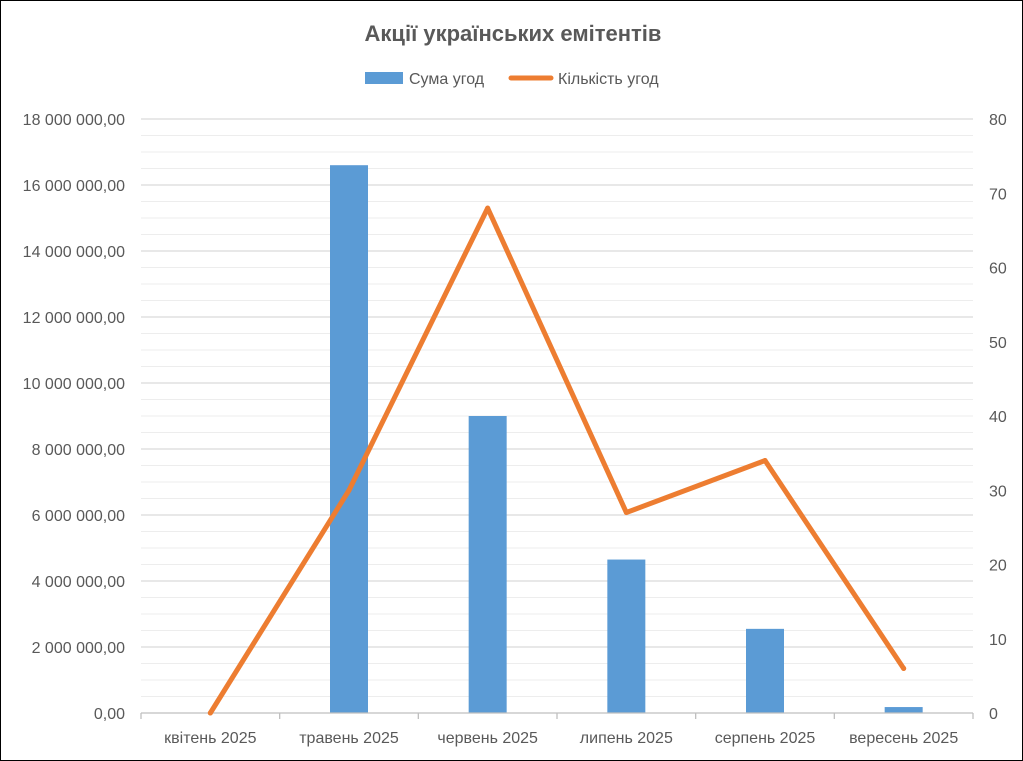  Describe the element at coordinates (998, 343) in the screenshot. I see `right-tick-label: 50` at that location.